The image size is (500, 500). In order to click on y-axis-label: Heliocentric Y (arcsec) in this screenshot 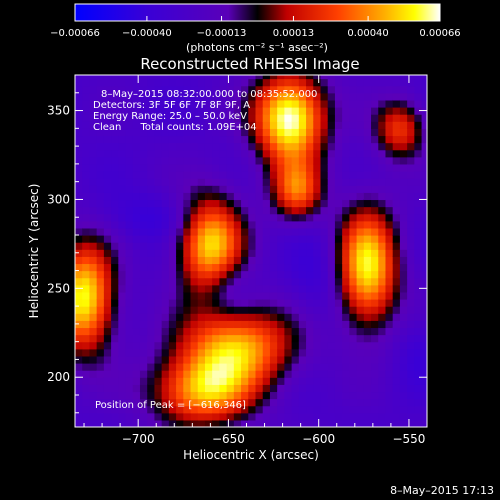, I will do `click(34, 251)`.